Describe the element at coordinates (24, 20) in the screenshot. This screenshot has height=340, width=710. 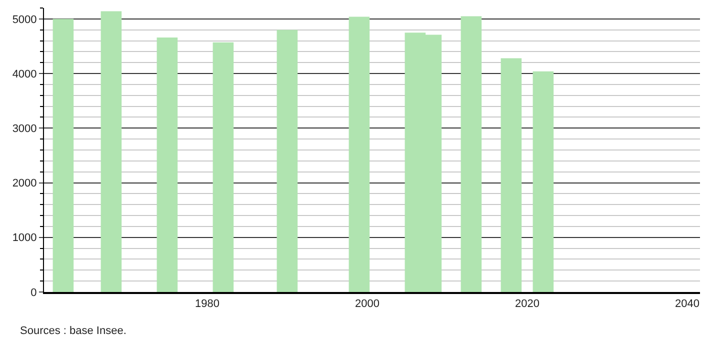
I see `y-tick-label: 5000` at that location.